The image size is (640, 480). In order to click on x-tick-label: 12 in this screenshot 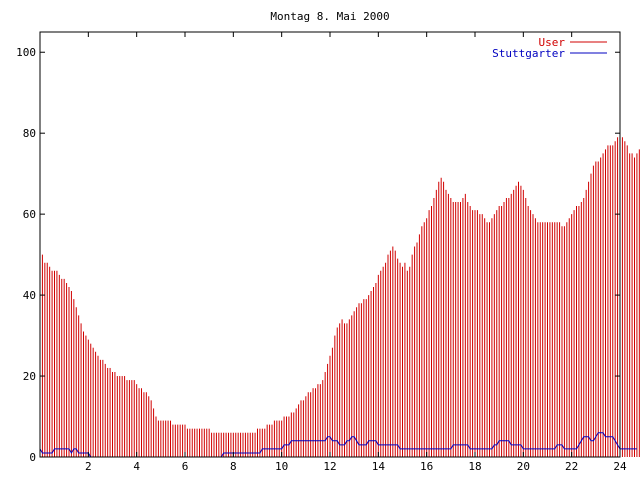, I will do `click(329, 466)`.